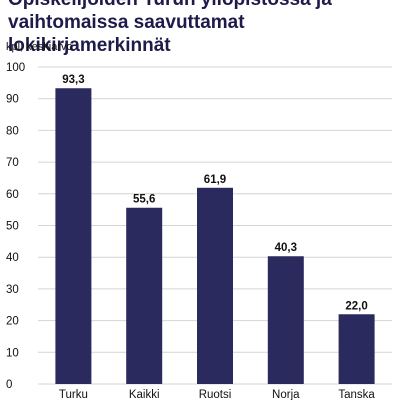  Describe the element at coordinates (286, 248) in the screenshot. I see `data-label: 40,3` at that location.